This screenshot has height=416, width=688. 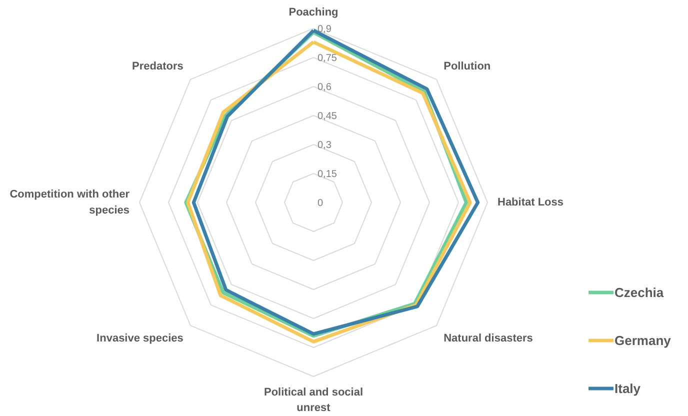 I want to click on spoke-label: Competition with other species, so click(x=70, y=202).